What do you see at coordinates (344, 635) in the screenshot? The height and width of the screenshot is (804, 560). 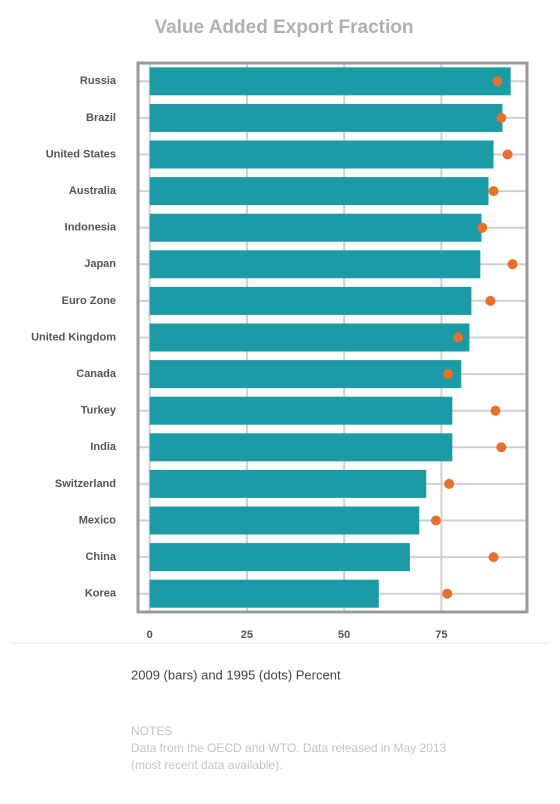 I see `x-tick-label: 50` at bounding box center [344, 635].